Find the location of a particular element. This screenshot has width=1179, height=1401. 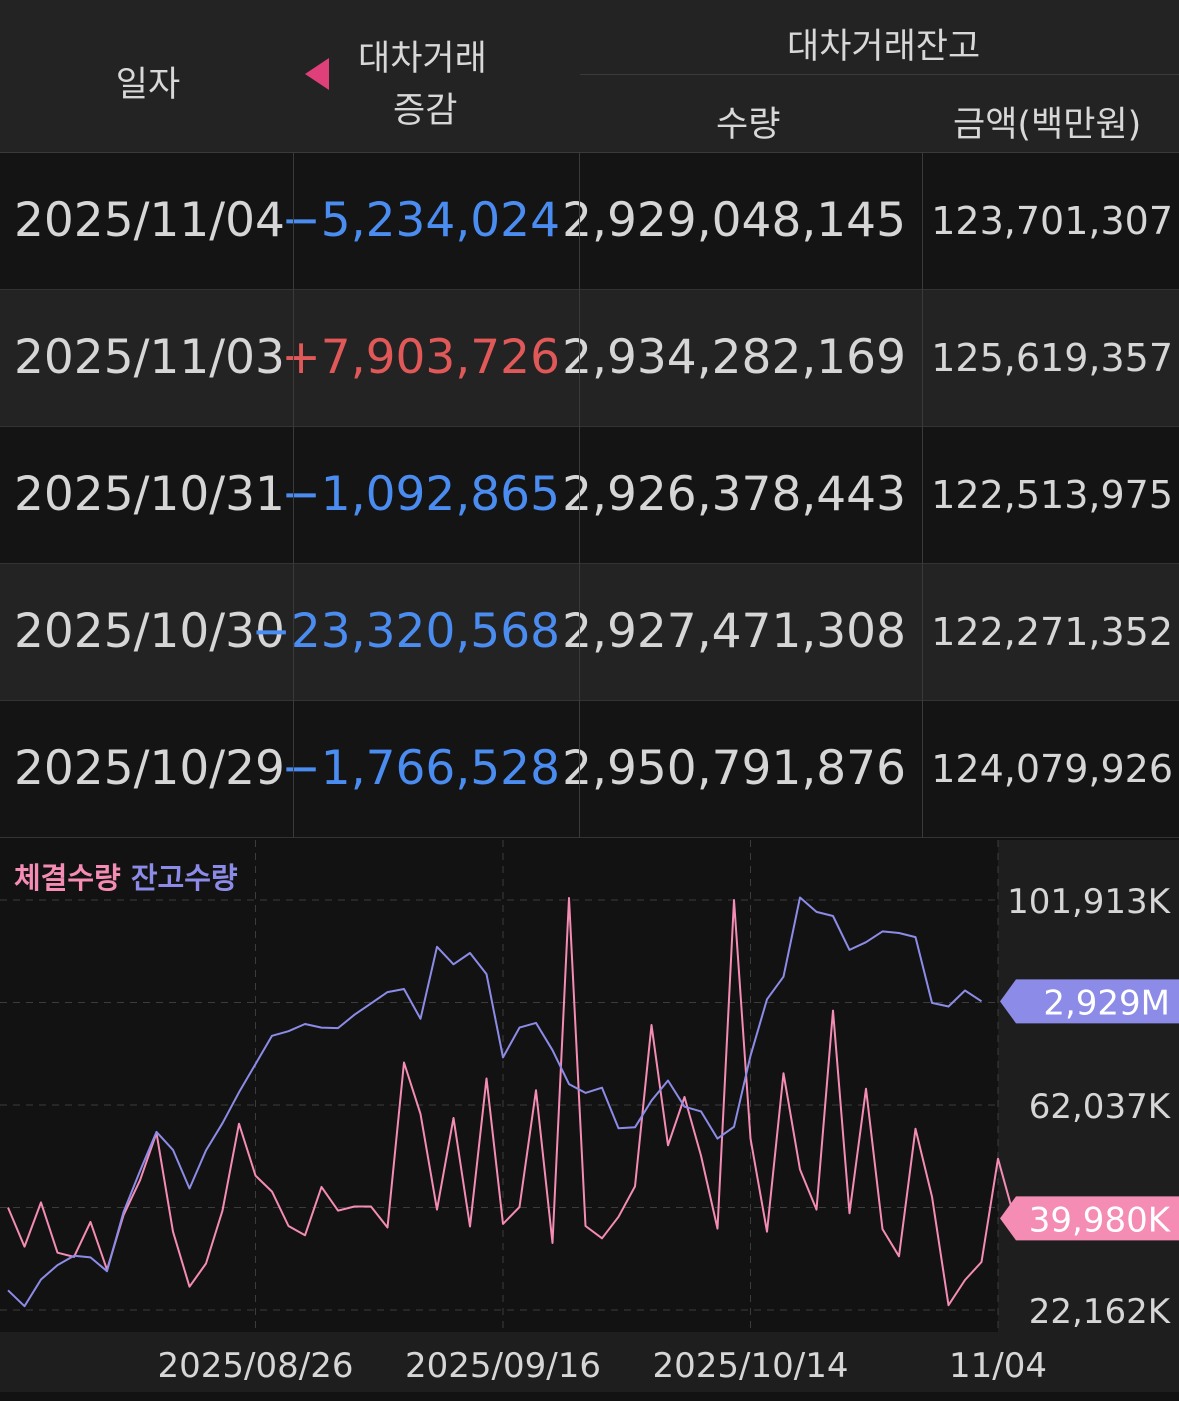

row-date: 2025/10/29 is located at coordinates (149, 768).